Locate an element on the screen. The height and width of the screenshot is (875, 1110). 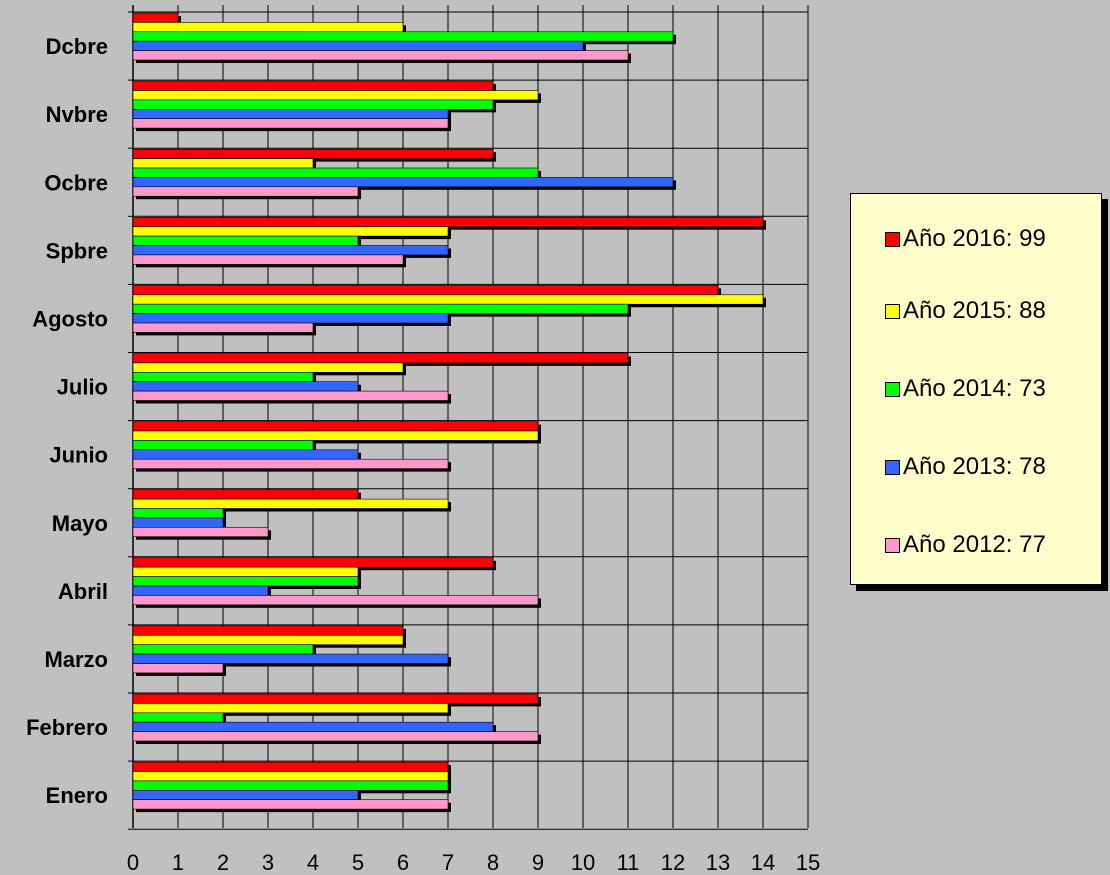
x-tick-label: 4 is located at coordinates (313, 862).